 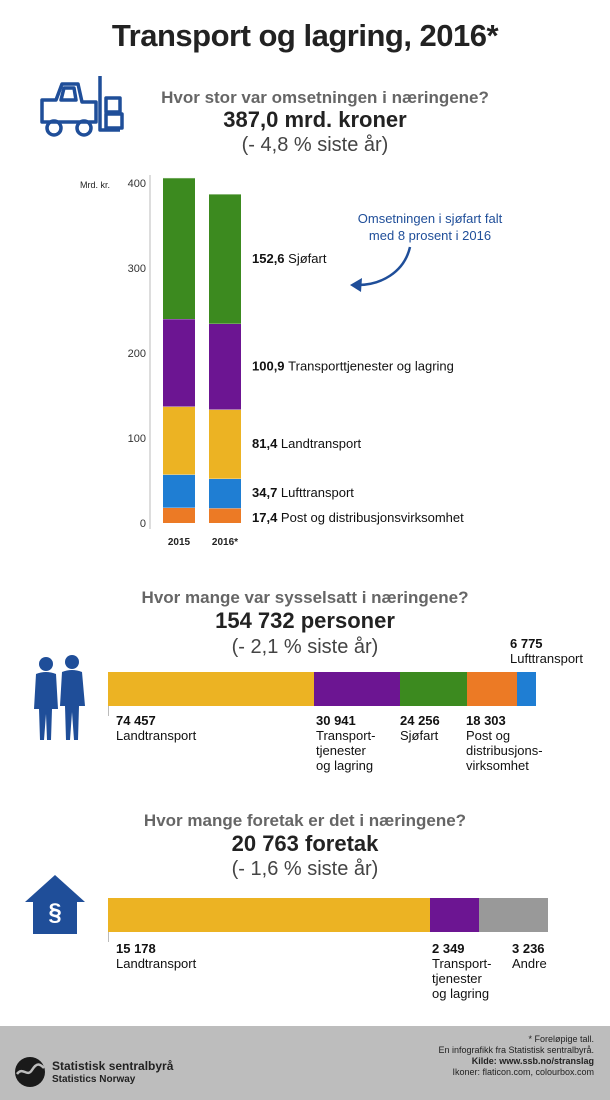 I want to click on employment-change: (- 2,1 % siste år), so click(x=305, y=647).